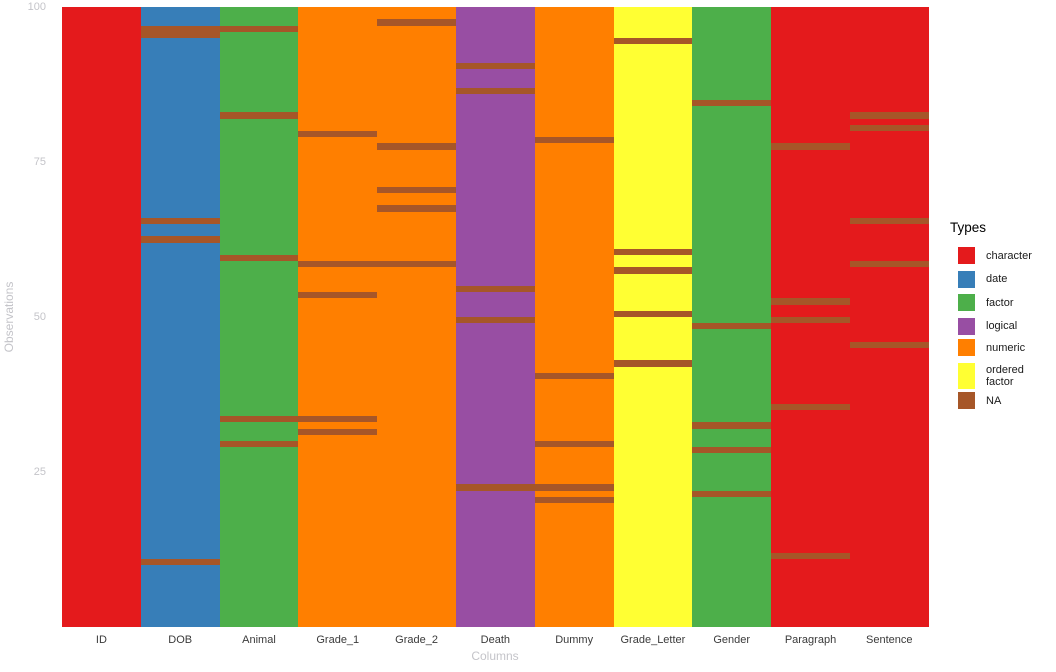 This screenshot has width=1056, height=672. Describe the element at coordinates (495, 656) in the screenshot. I see `x-axis-title: Columns` at that location.